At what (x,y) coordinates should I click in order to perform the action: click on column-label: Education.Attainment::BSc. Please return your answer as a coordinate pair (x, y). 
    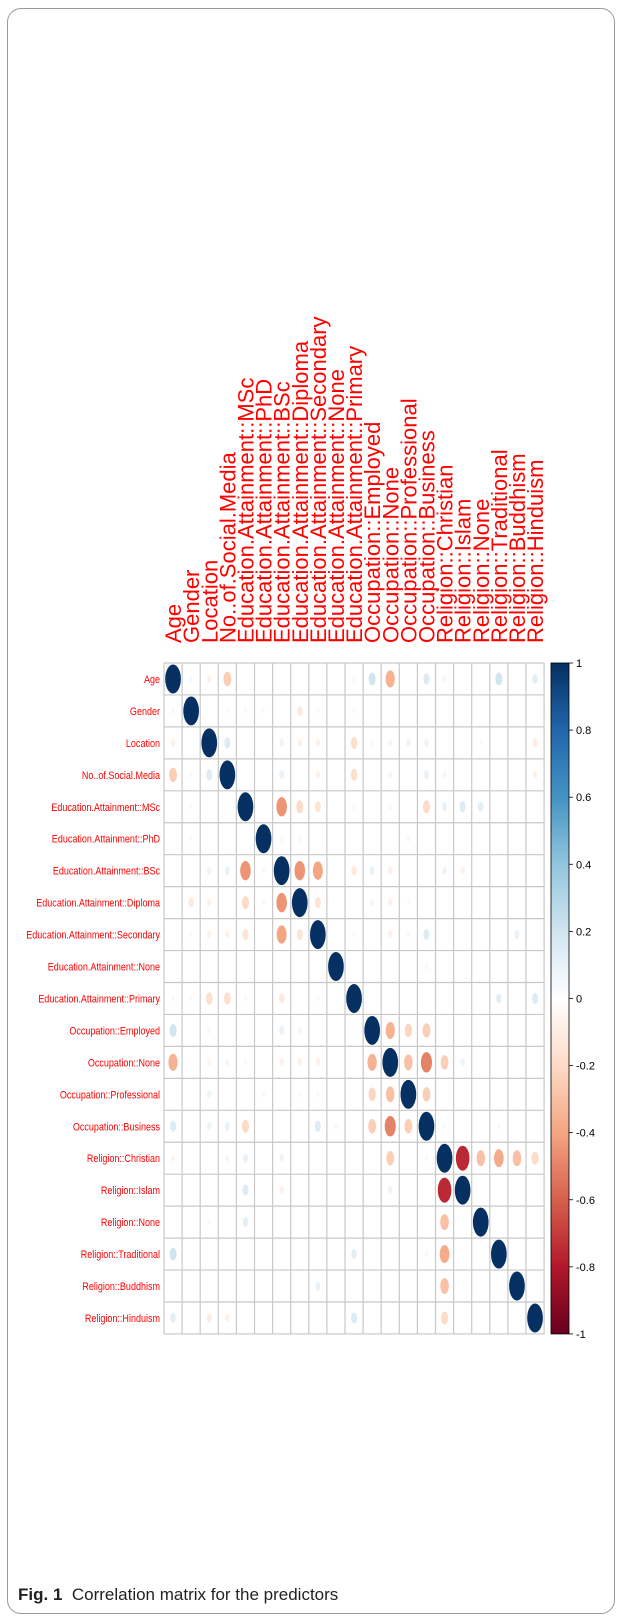
    Looking at the image, I should click on (282, 512).